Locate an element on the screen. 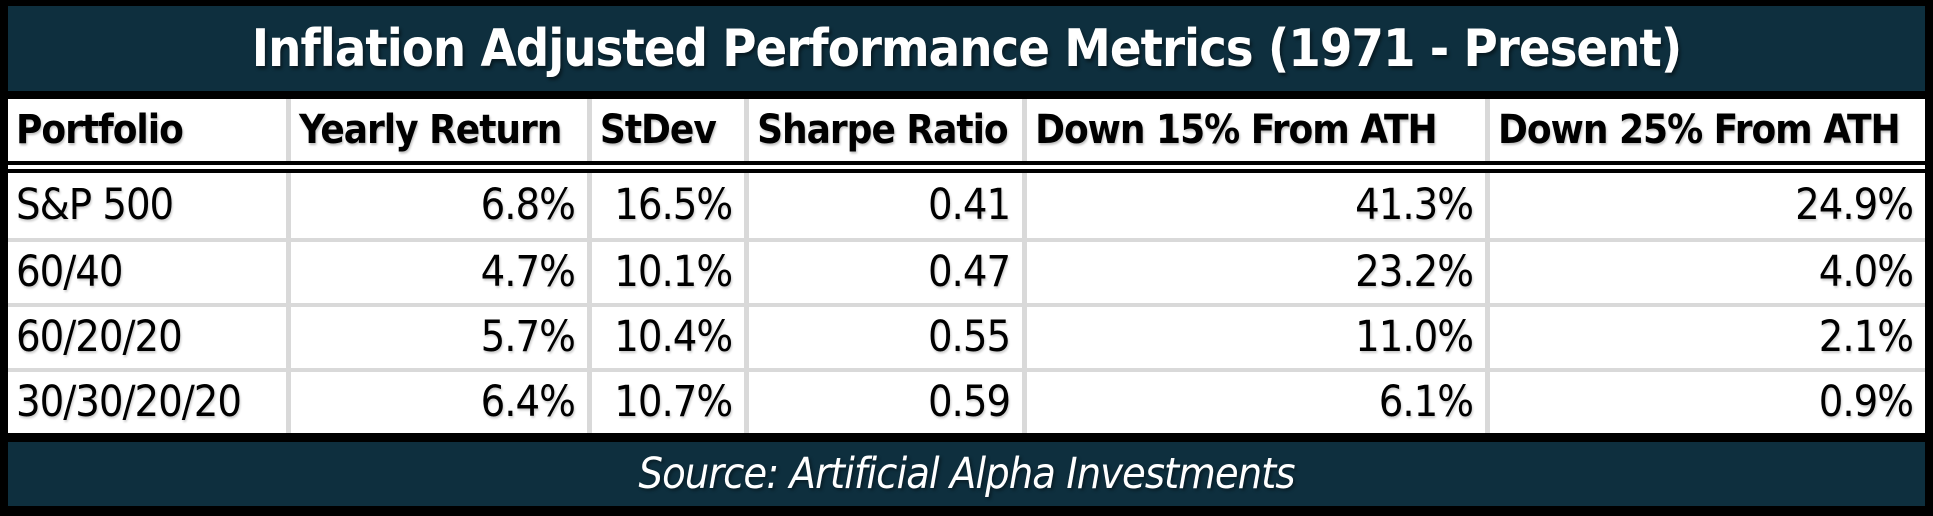 This screenshot has height=516, width=1933. stdev-cell: 10.7% is located at coordinates (665, 402).